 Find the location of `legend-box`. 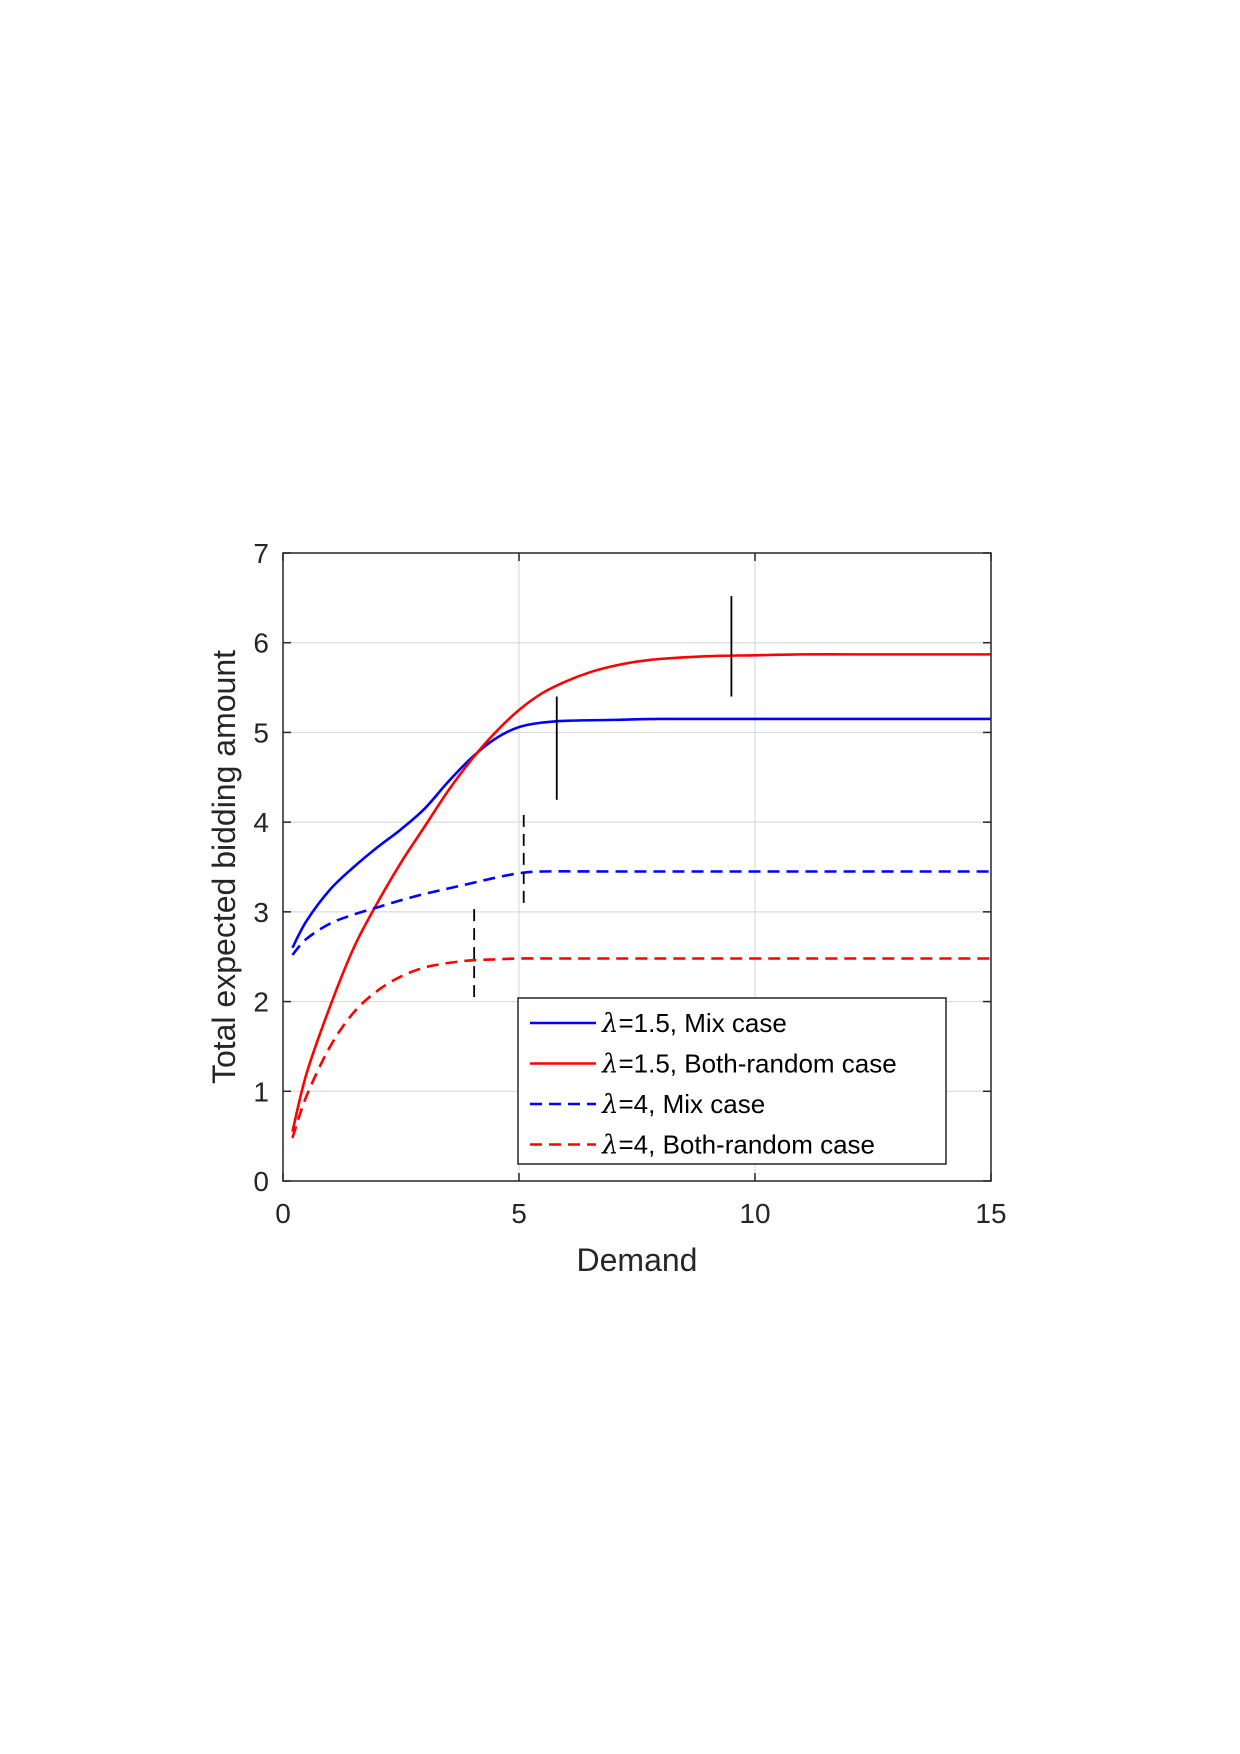

legend-box is located at coordinates (732, 1081).